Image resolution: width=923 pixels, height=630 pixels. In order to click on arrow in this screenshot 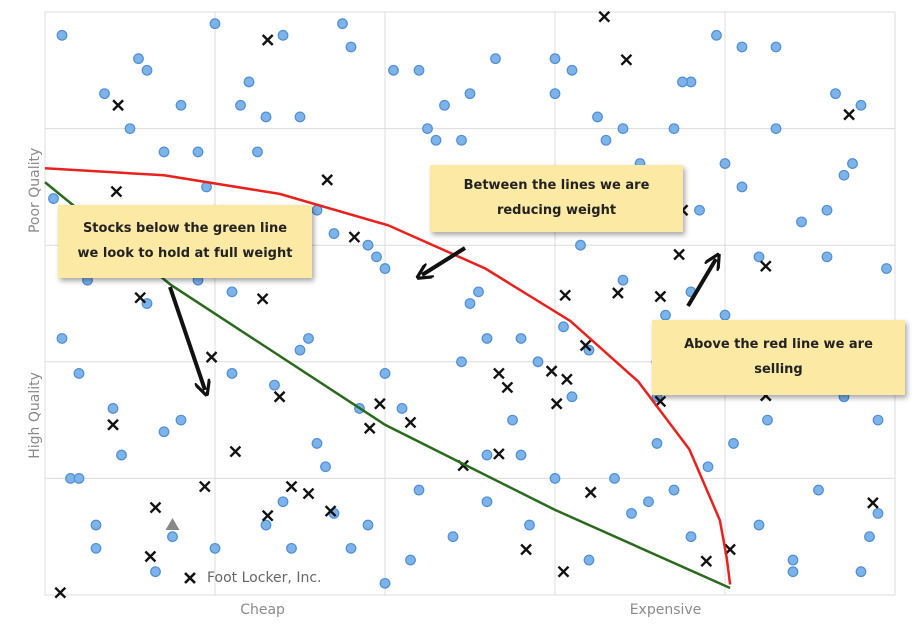, I will do `click(444, 260)`.